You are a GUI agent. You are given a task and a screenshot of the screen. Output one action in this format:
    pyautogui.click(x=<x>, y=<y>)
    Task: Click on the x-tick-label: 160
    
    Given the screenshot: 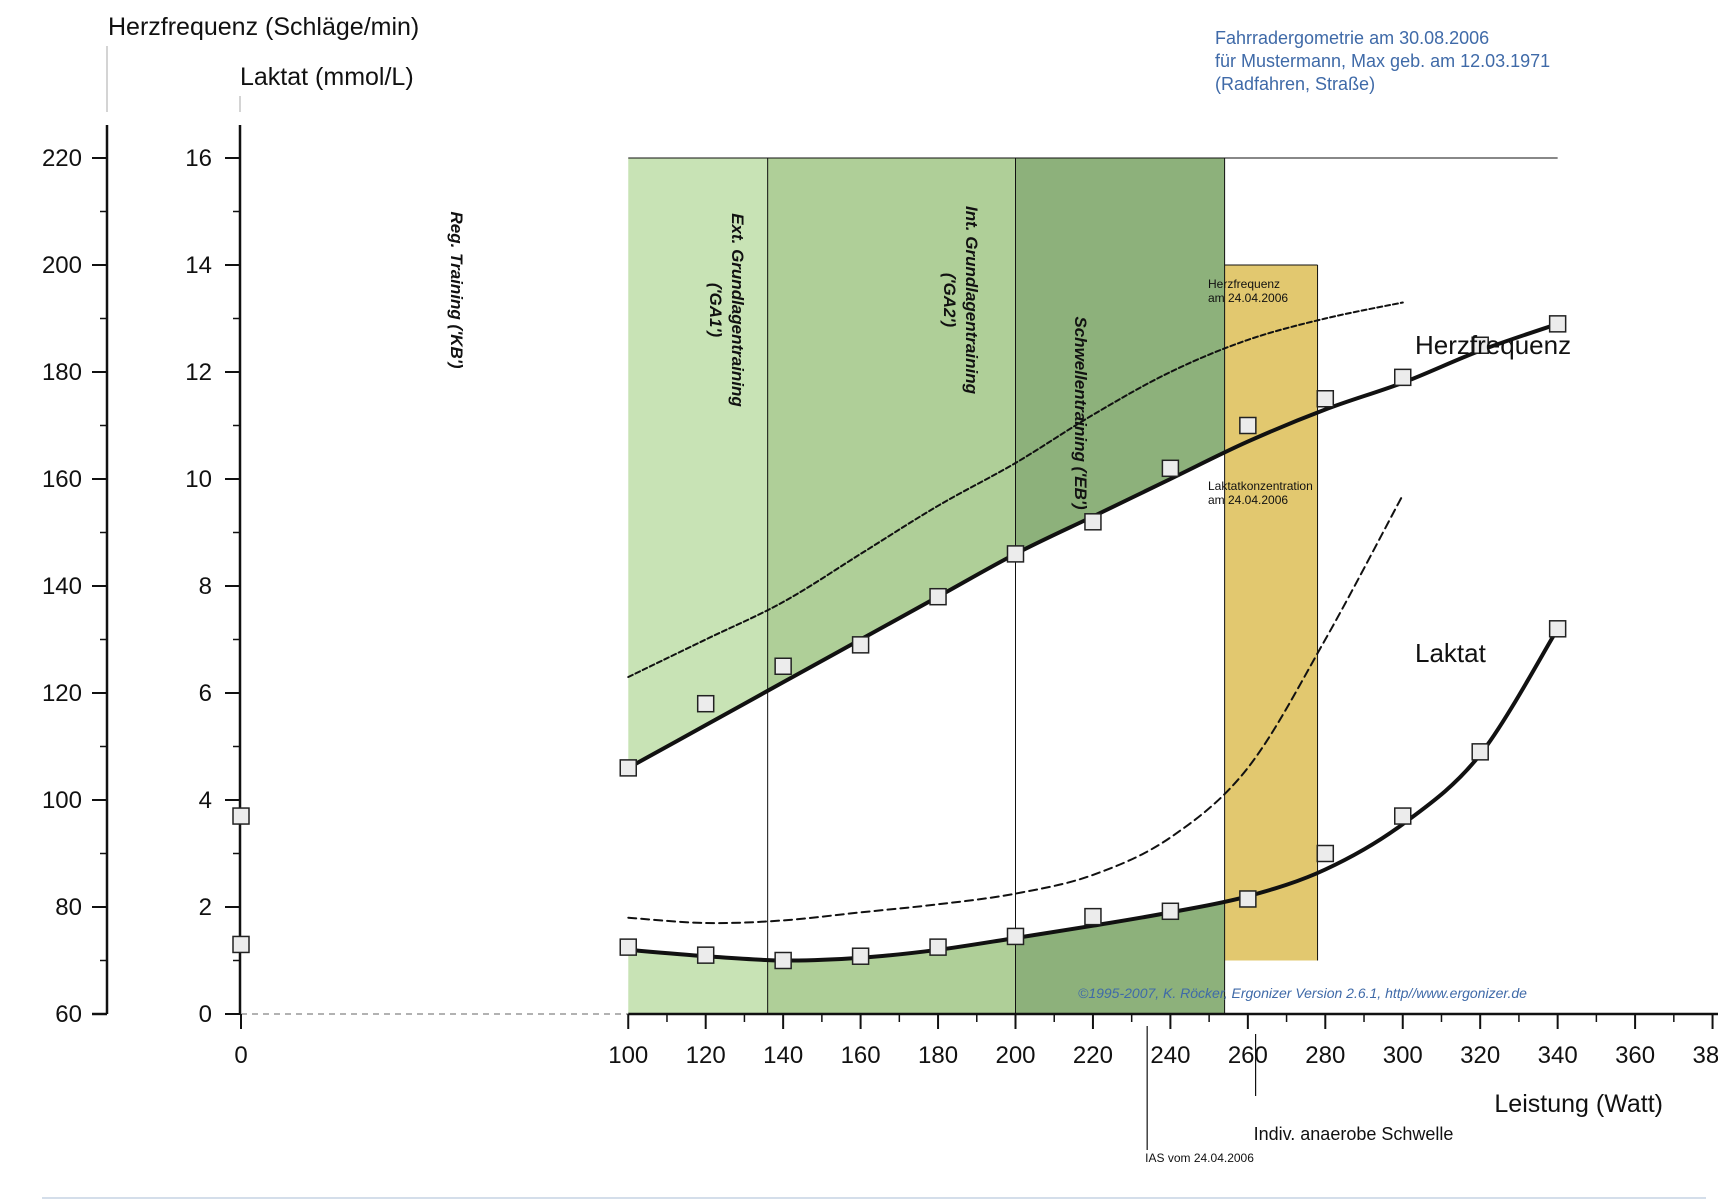 What is the action you would take?
    pyautogui.click(x=861, y=1055)
    